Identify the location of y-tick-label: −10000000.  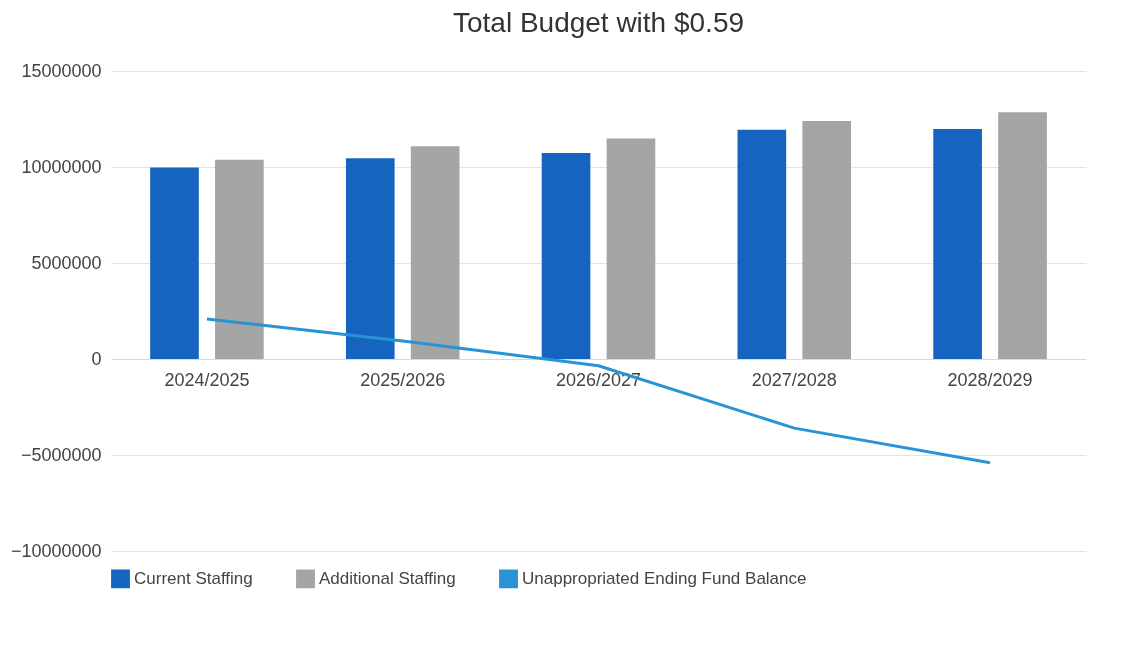
(56, 550).